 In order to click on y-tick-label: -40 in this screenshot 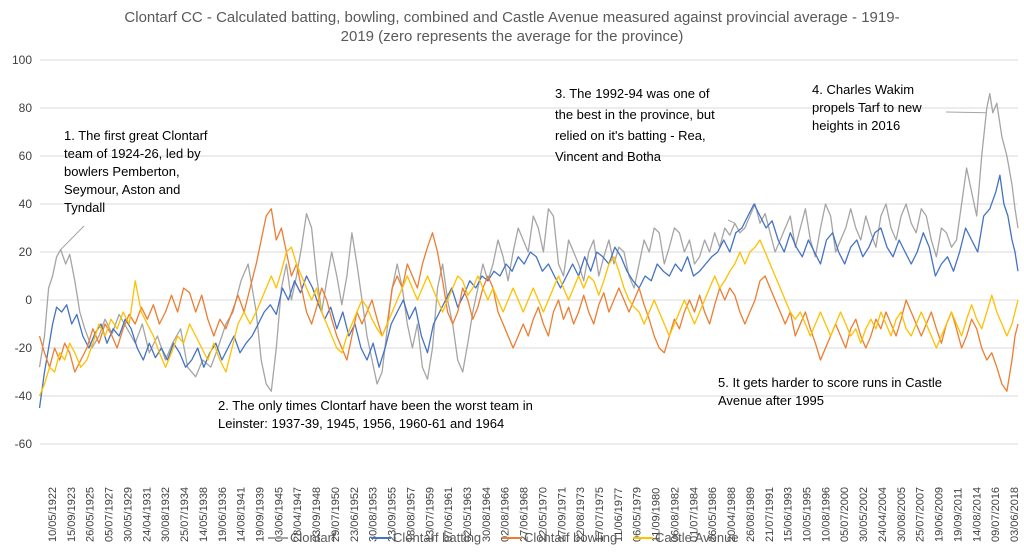, I will do `click(24, 396)`.